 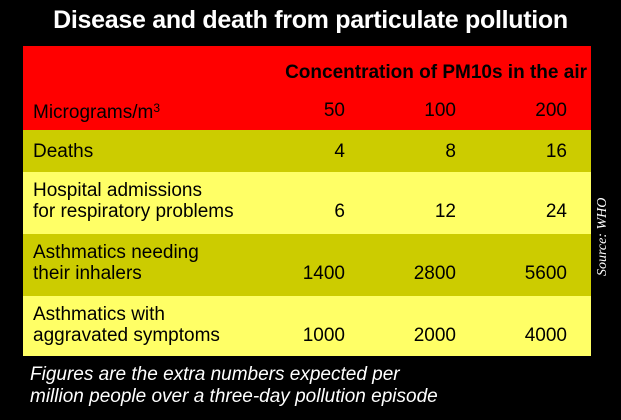 I want to click on column-header-100: 100, so click(x=440, y=110).